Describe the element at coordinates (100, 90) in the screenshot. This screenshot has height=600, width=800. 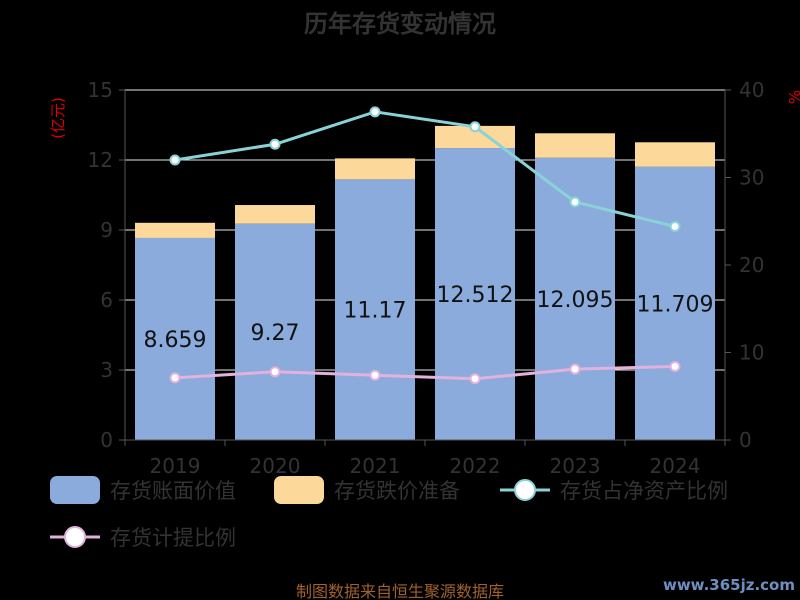
I see `left-tick-label: 15` at that location.